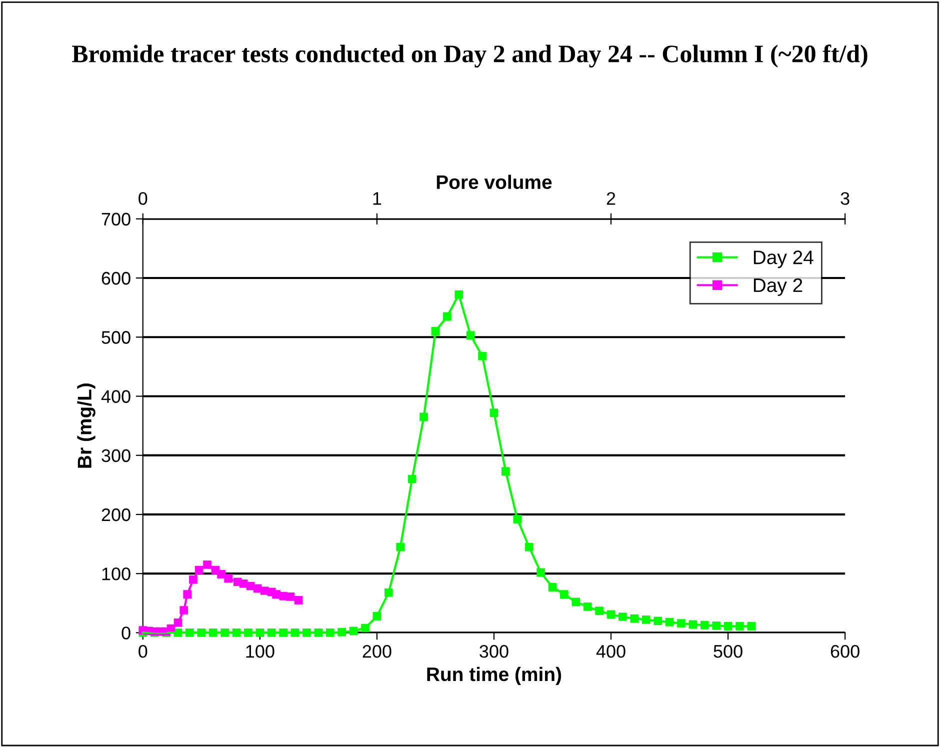  I want to click on x2-axis-title: Pore volume, so click(494, 182).